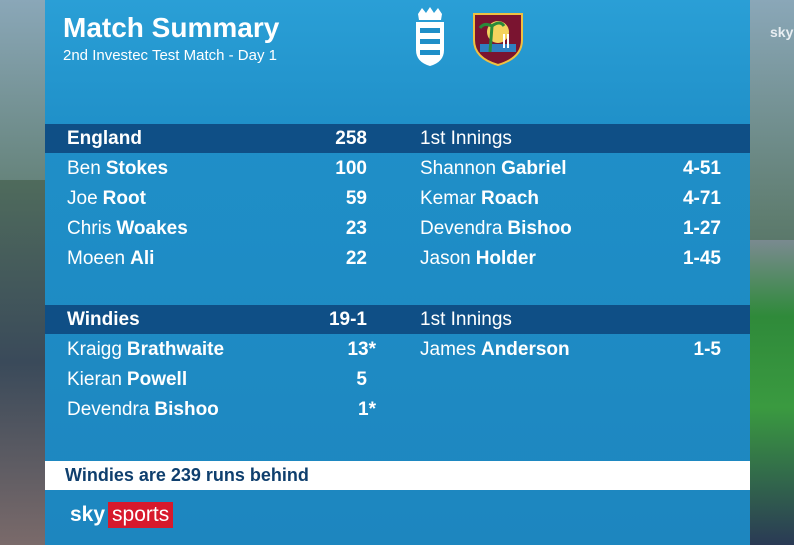 This screenshot has height=545, width=794. What do you see at coordinates (141, 515) in the screenshot?
I see `logo-sports: sports` at bounding box center [141, 515].